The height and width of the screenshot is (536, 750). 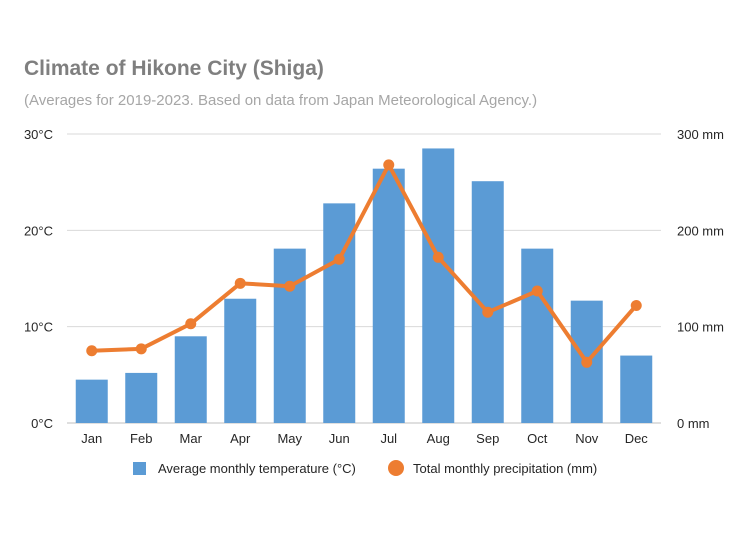 I want to click on y-right-tick-label: 300 mm, so click(x=700, y=134).